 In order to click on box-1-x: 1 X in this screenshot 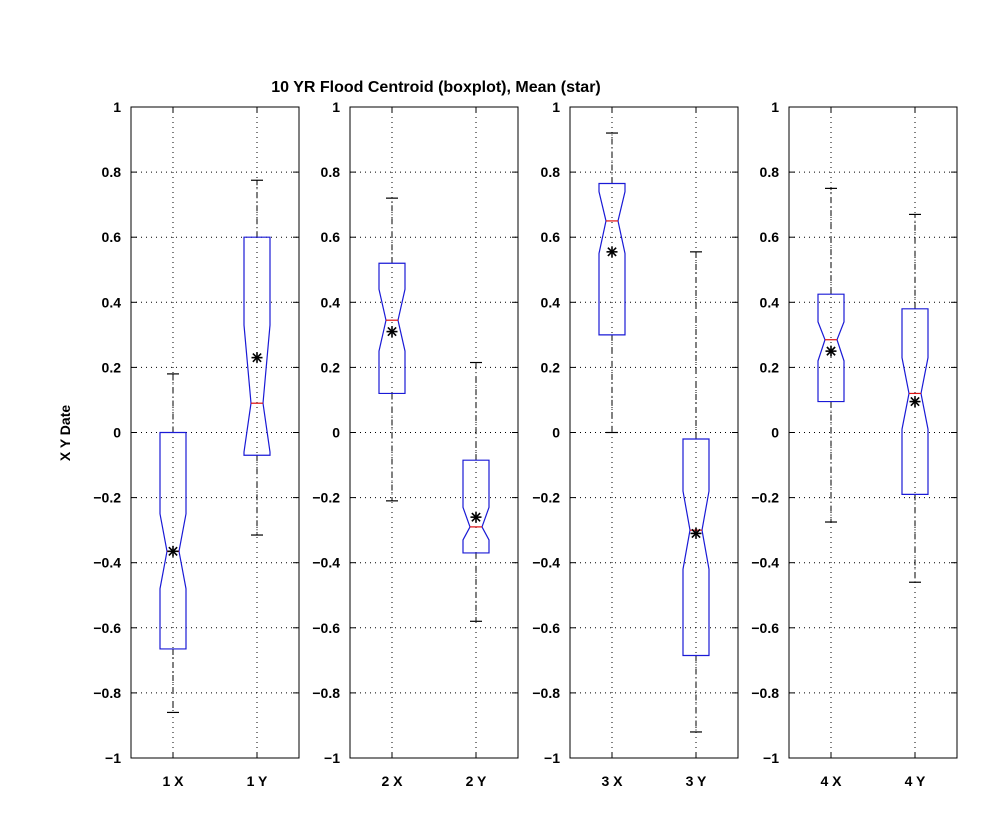, I will do `click(173, 448)`.